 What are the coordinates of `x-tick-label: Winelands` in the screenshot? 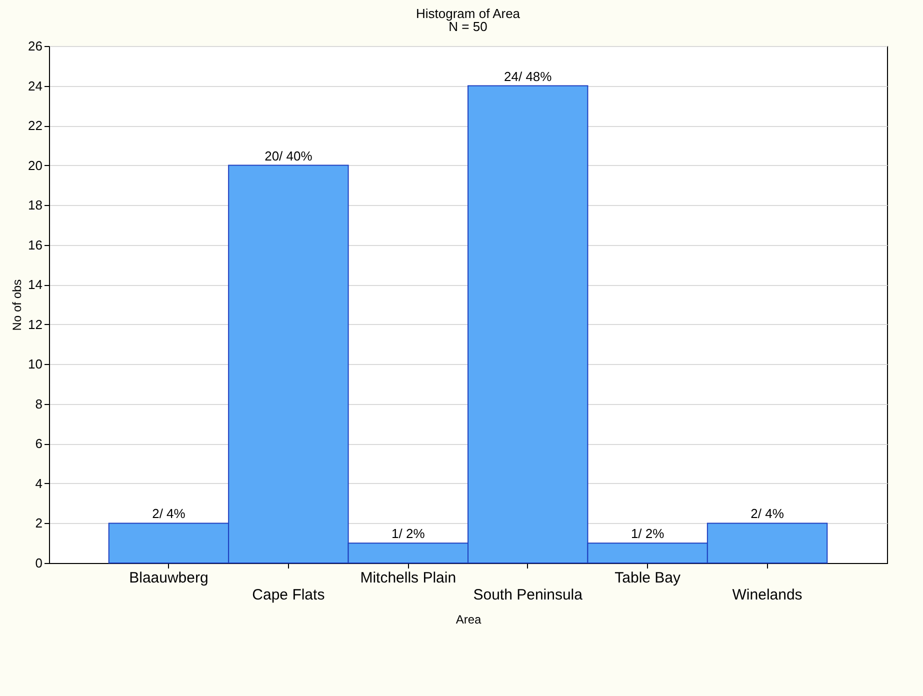 It's located at (767, 595).